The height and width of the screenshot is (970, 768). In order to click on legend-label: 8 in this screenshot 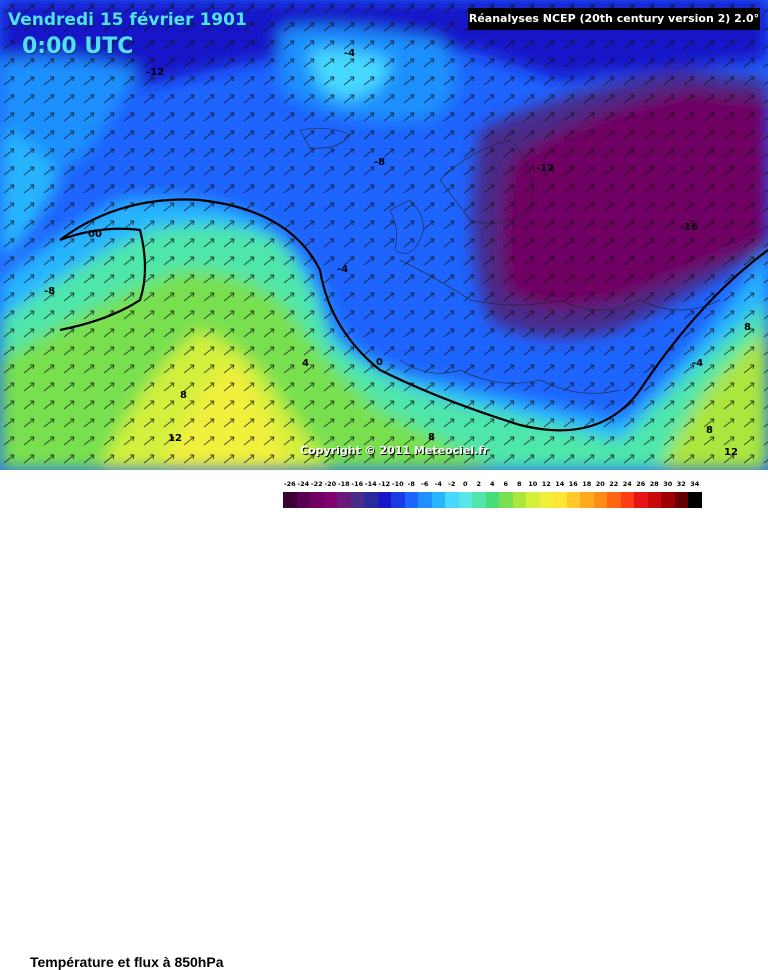, I will do `click(519, 484)`.